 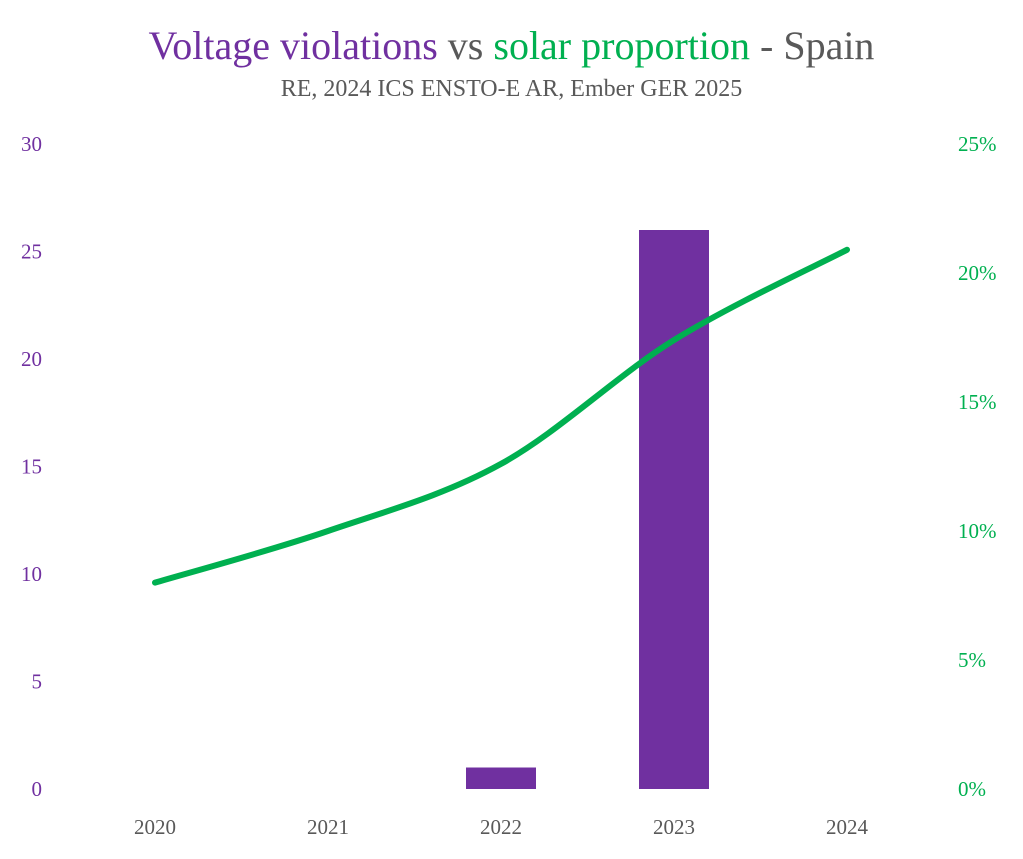 I want to click on left-tick-label: 15, so click(x=31, y=467).